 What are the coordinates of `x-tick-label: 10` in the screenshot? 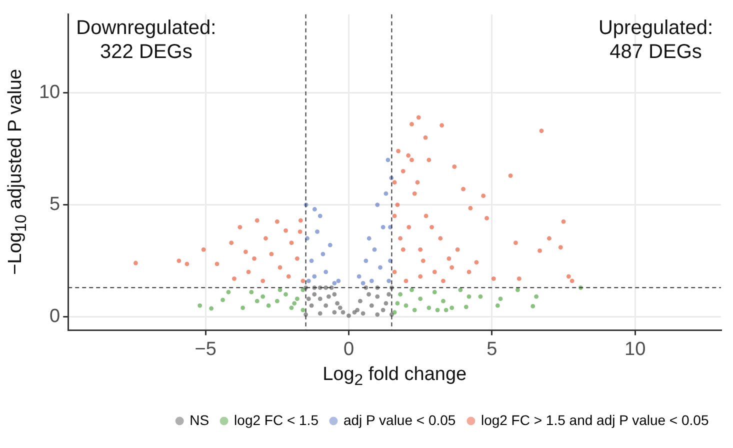 It's located at (635, 349).